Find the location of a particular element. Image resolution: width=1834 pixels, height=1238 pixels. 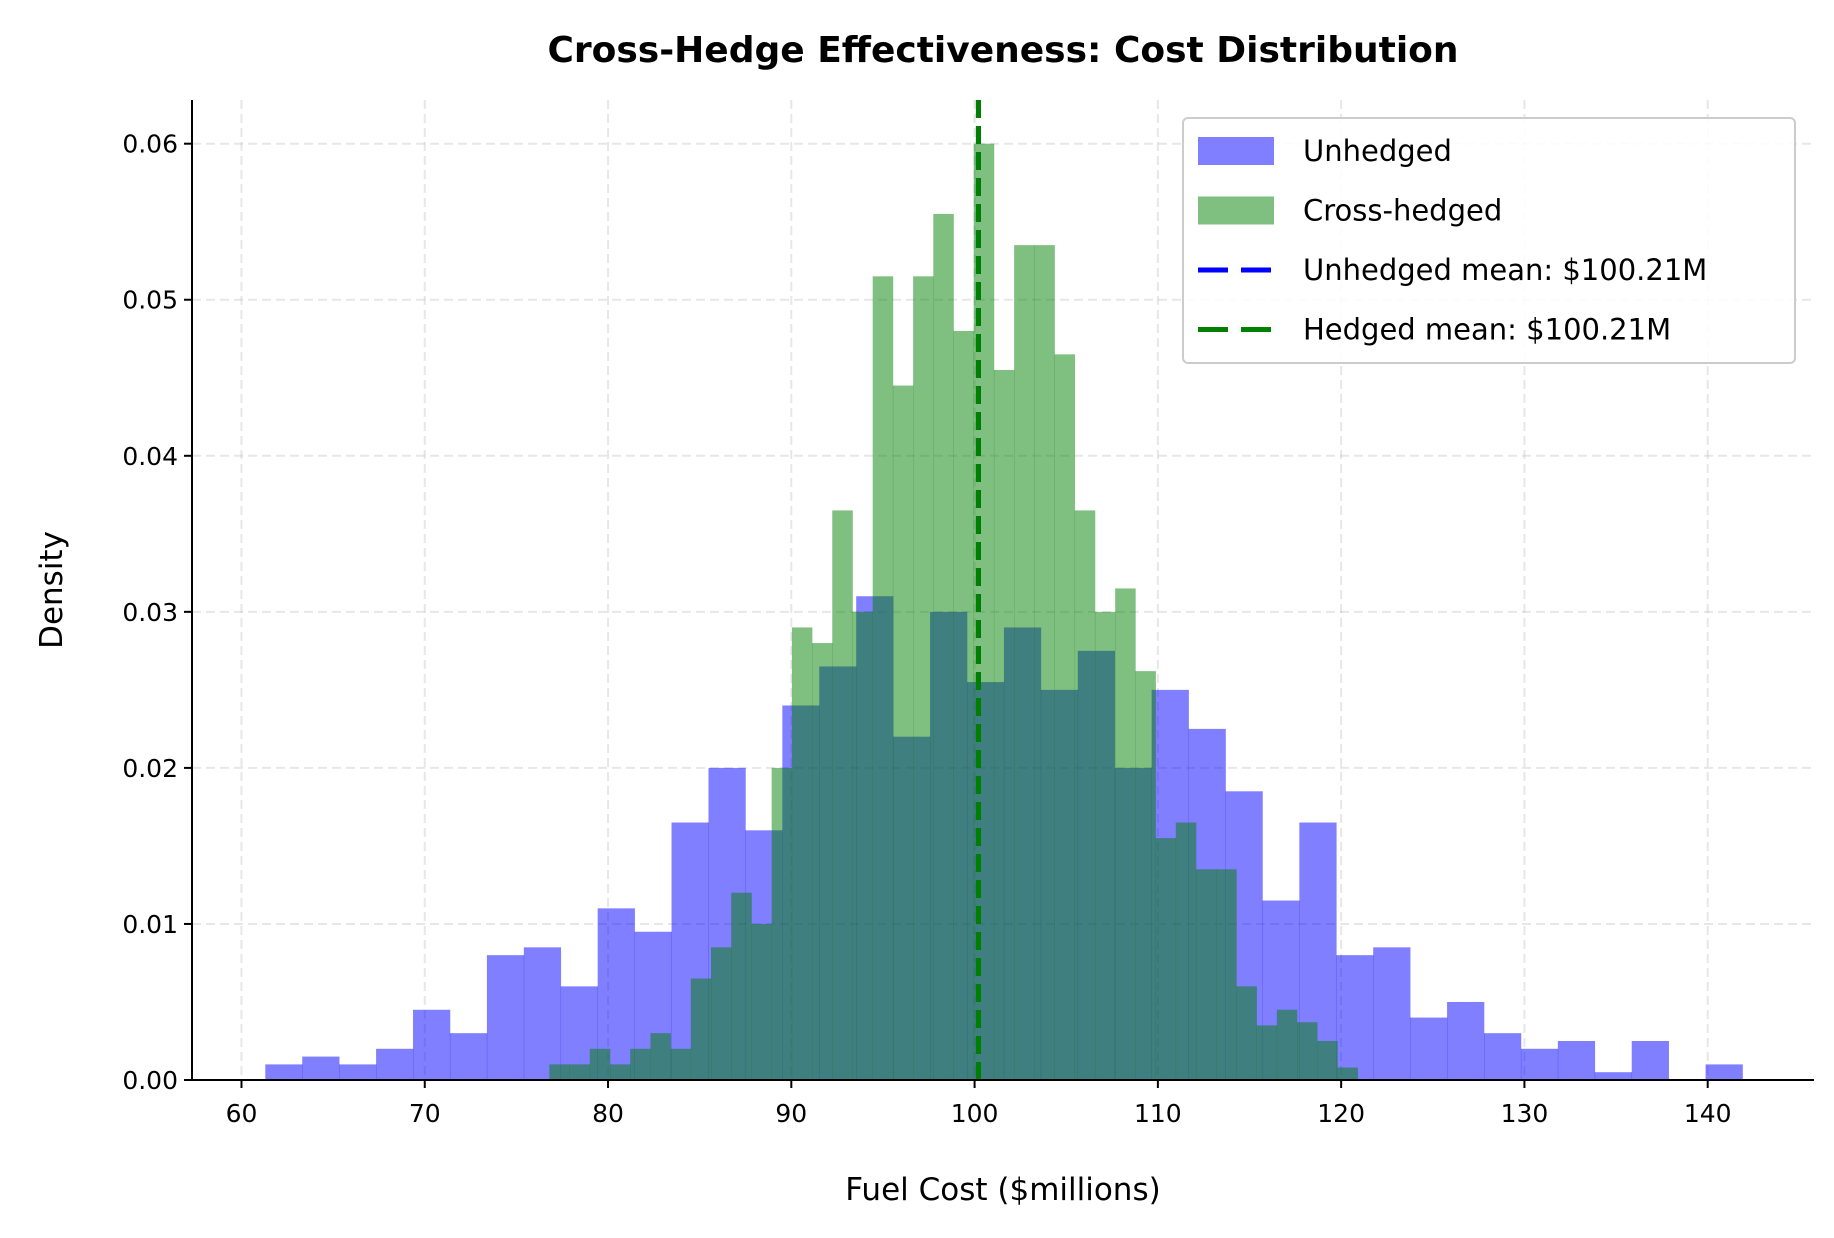

y-tick-label: 0.02 is located at coordinates (150, 768).